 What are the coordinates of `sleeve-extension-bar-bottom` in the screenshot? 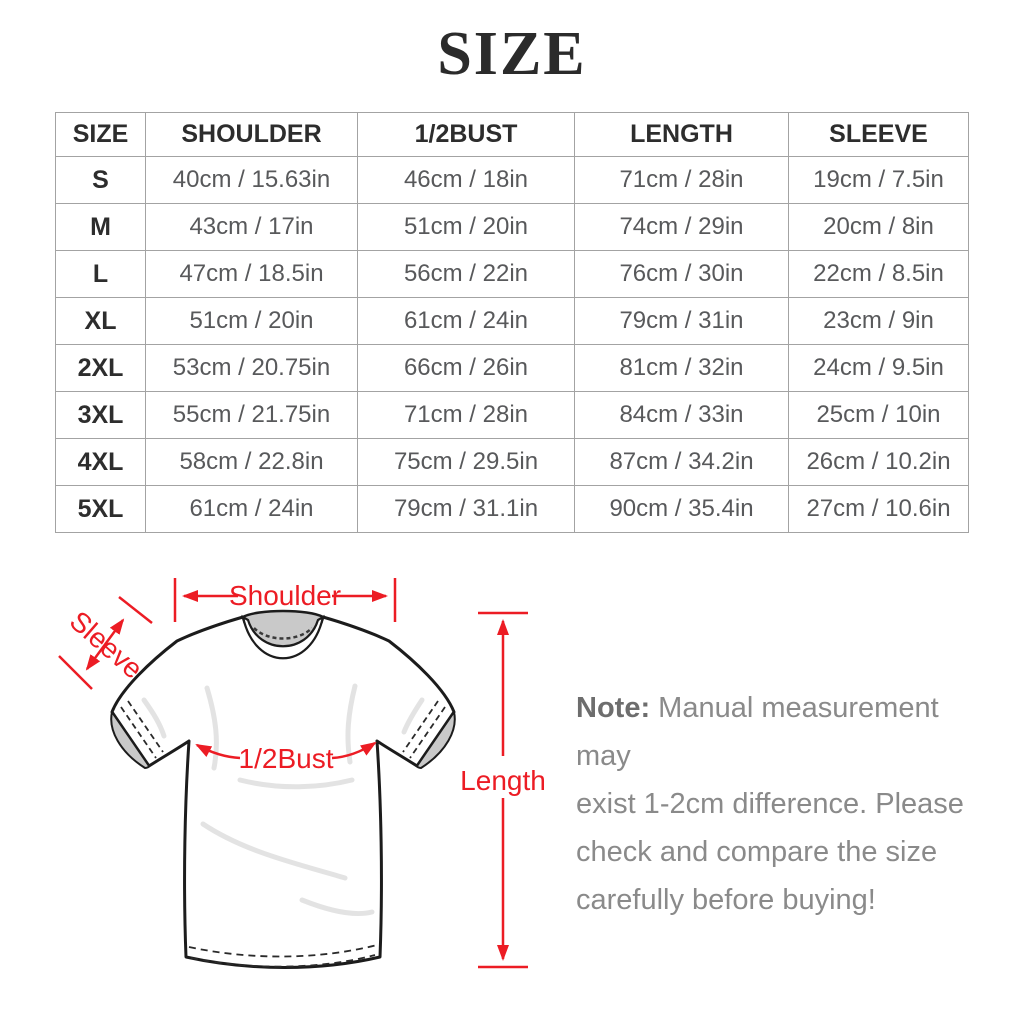 It's located at (75, 672).